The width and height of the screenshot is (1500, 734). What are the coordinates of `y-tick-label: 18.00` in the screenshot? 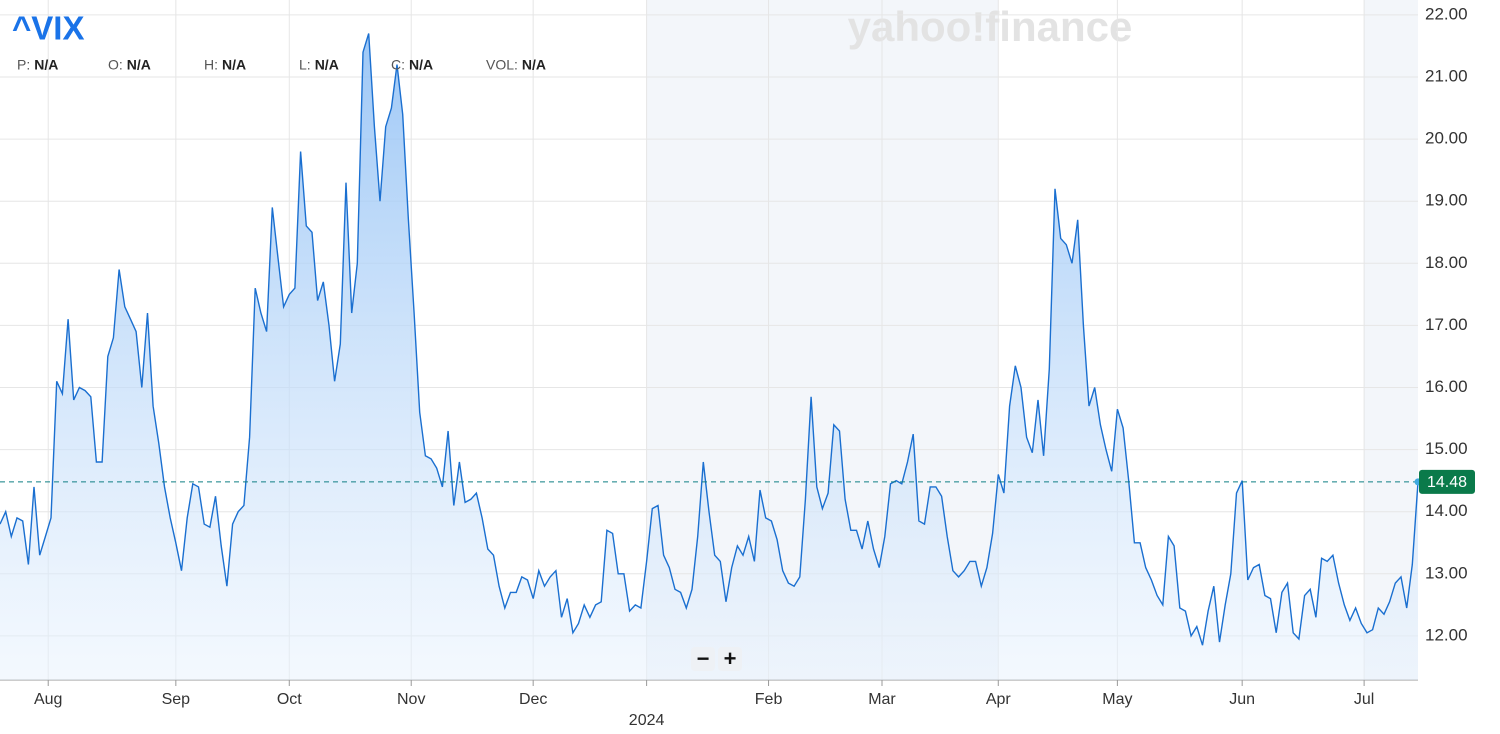 It's located at (1446, 262).